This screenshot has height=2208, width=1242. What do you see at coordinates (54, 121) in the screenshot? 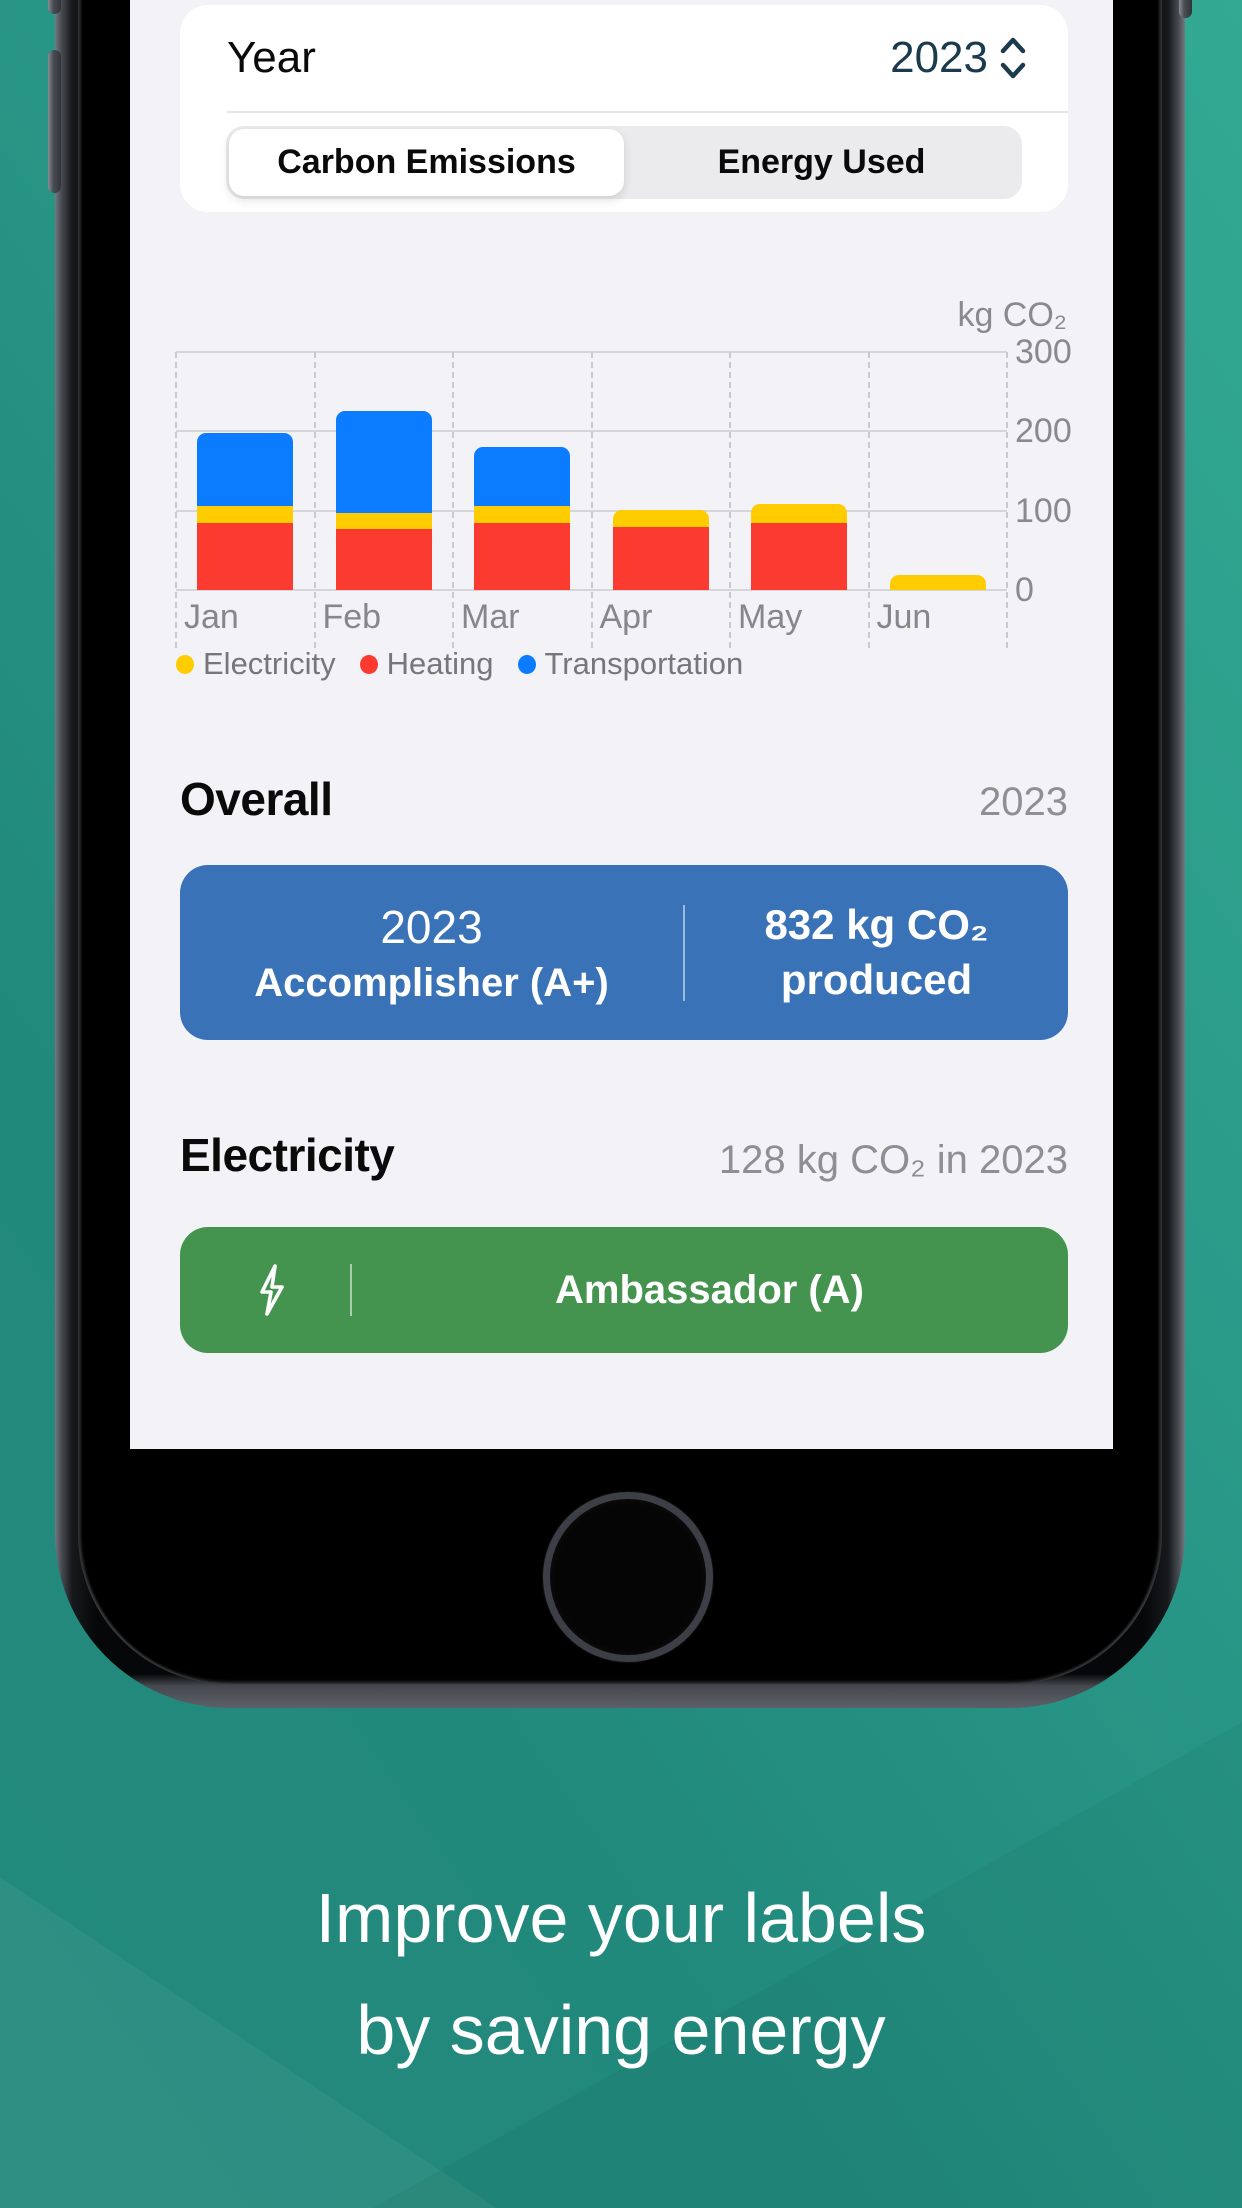
I see `volume-down-button` at bounding box center [54, 121].